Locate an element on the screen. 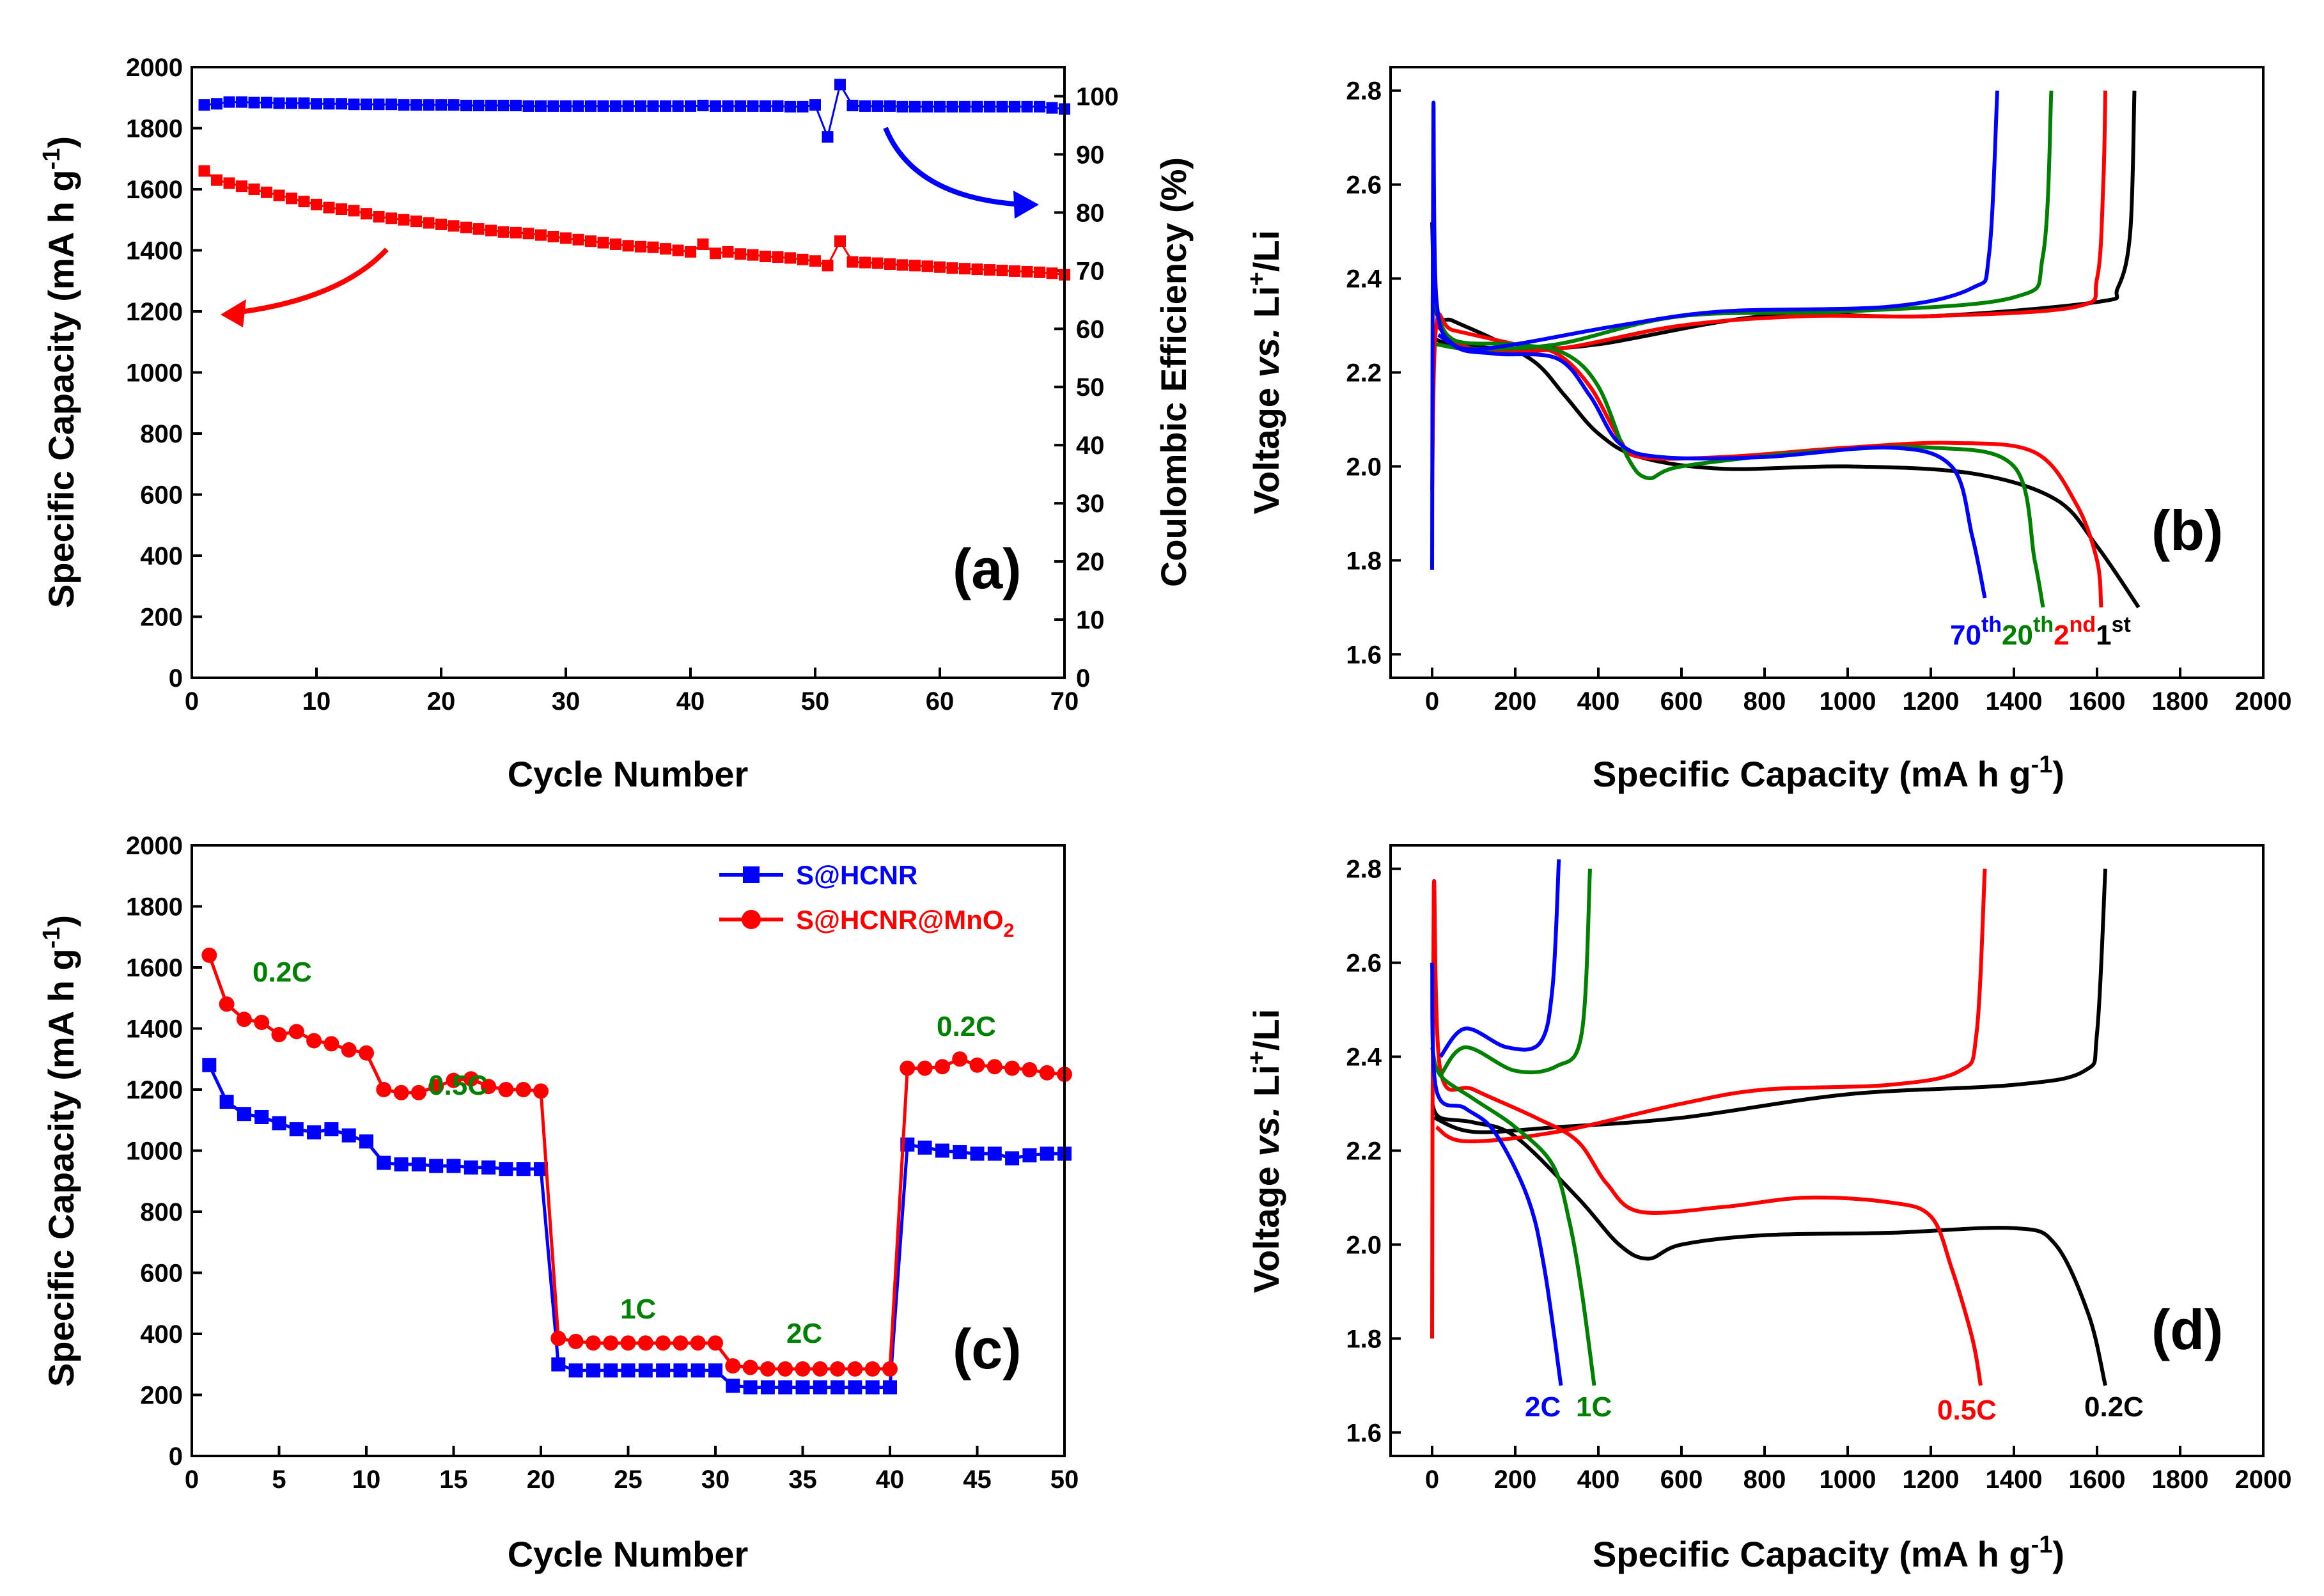 The height and width of the screenshot is (1596, 2324). panel-a-y2label: Coulombic Efficiency (%) is located at coordinates (1173, 372).